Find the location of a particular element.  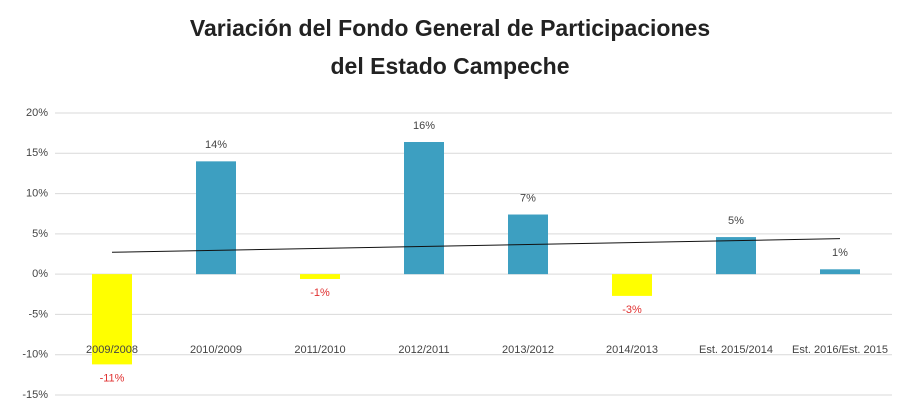

value-label: 7% is located at coordinates (528, 198).